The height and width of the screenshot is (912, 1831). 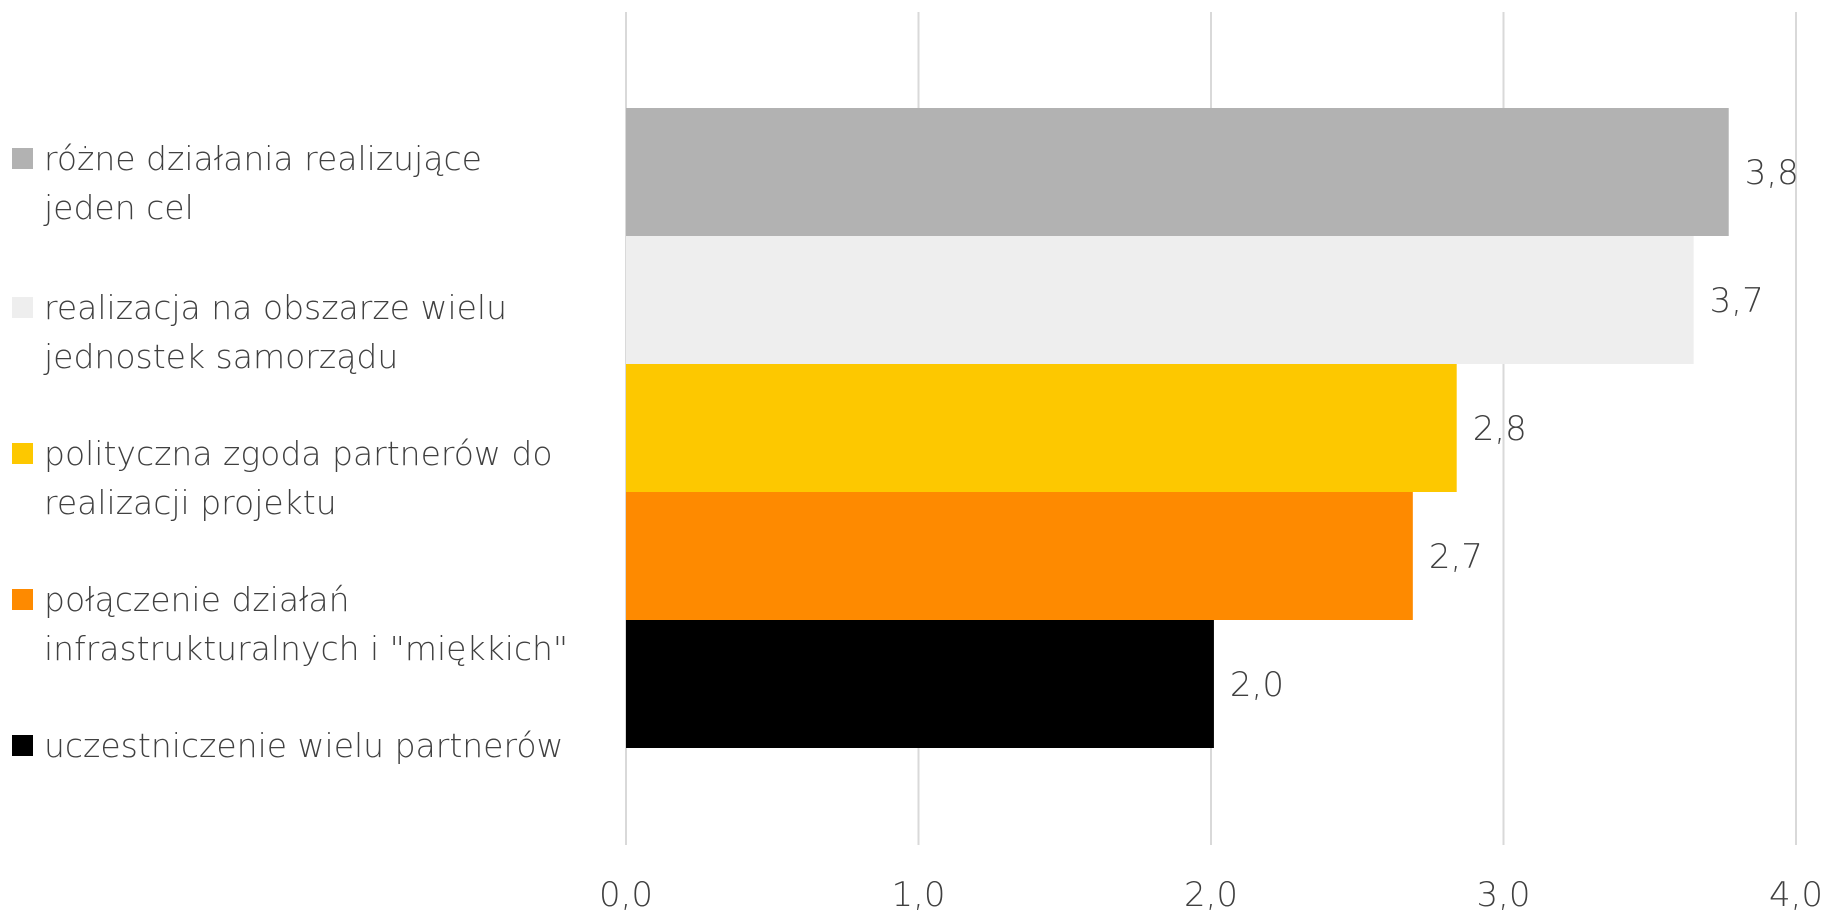 What do you see at coordinates (1737, 301) in the screenshot?
I see `bar-value-label: 3,7` at bounding box center [1737, 301].